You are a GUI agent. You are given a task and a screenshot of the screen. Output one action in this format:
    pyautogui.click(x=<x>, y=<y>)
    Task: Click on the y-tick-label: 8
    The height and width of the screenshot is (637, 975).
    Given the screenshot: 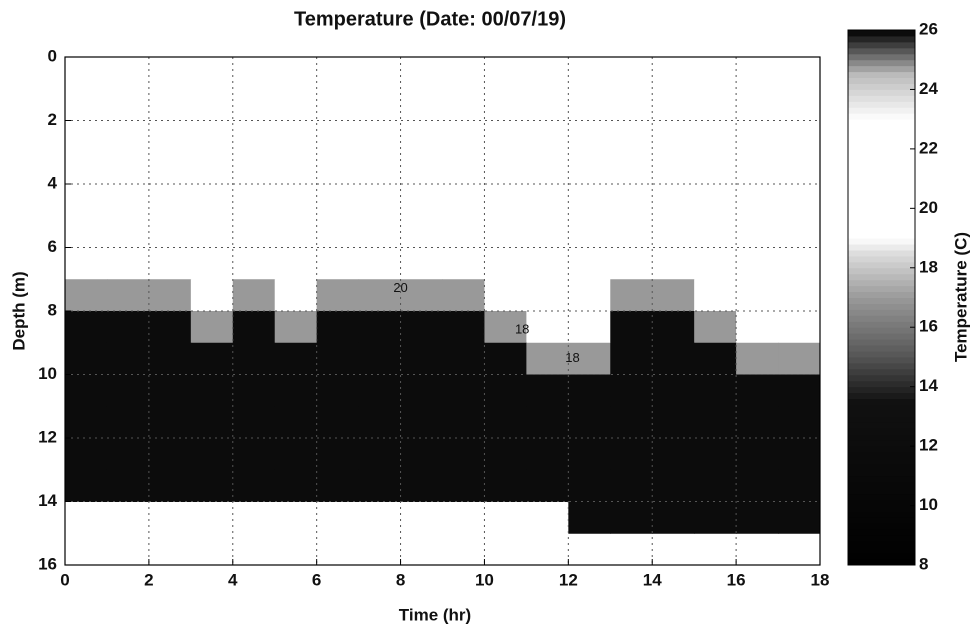 What is the action you would take?
    pyautogui.click(x=52, y=309)
    